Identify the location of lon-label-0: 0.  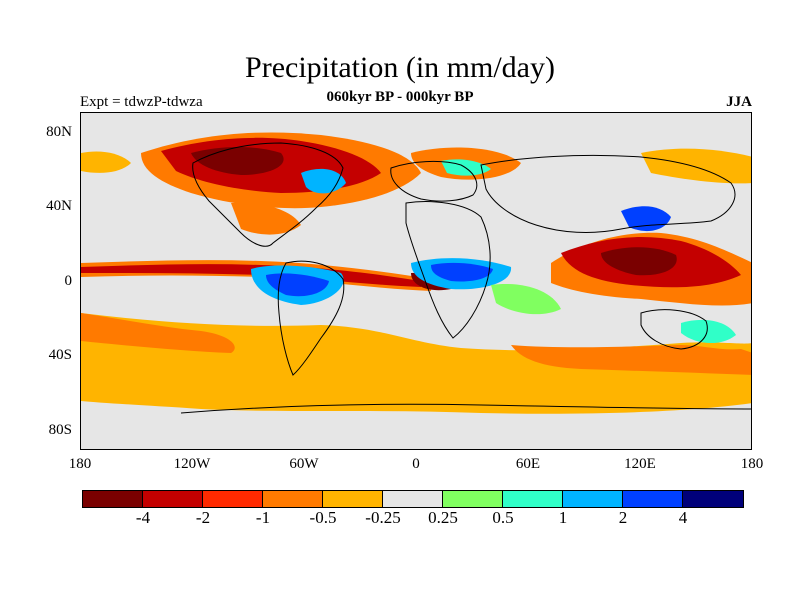
(416, 464).